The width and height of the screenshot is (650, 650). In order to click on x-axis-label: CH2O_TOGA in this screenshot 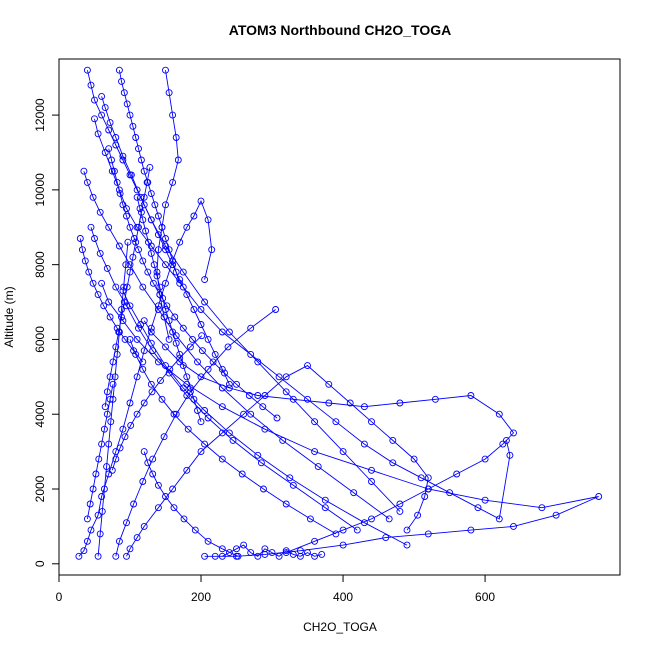, I will do `click(340, 627)`.